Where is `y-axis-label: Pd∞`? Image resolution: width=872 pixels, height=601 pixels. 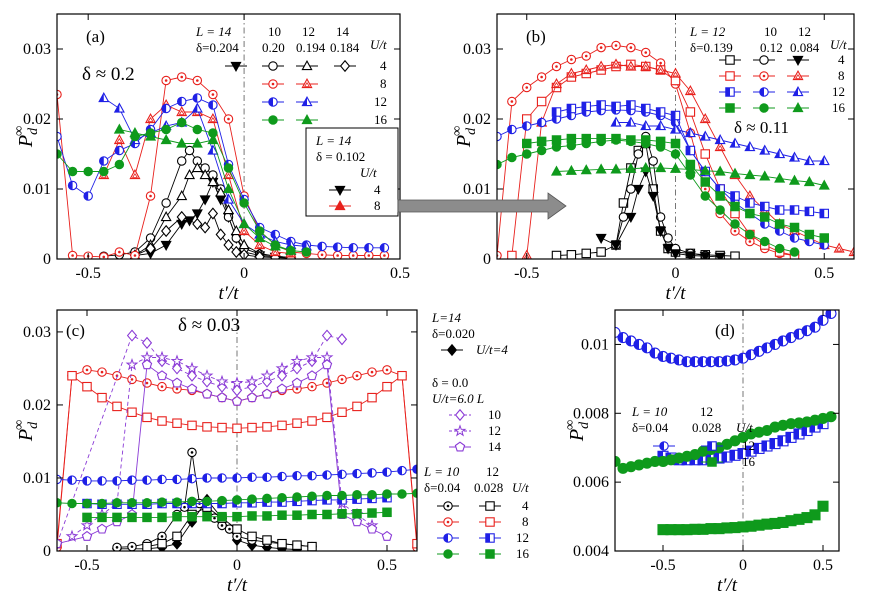
y-axis-label: Pd∞ is located at coordinates (464, 137).